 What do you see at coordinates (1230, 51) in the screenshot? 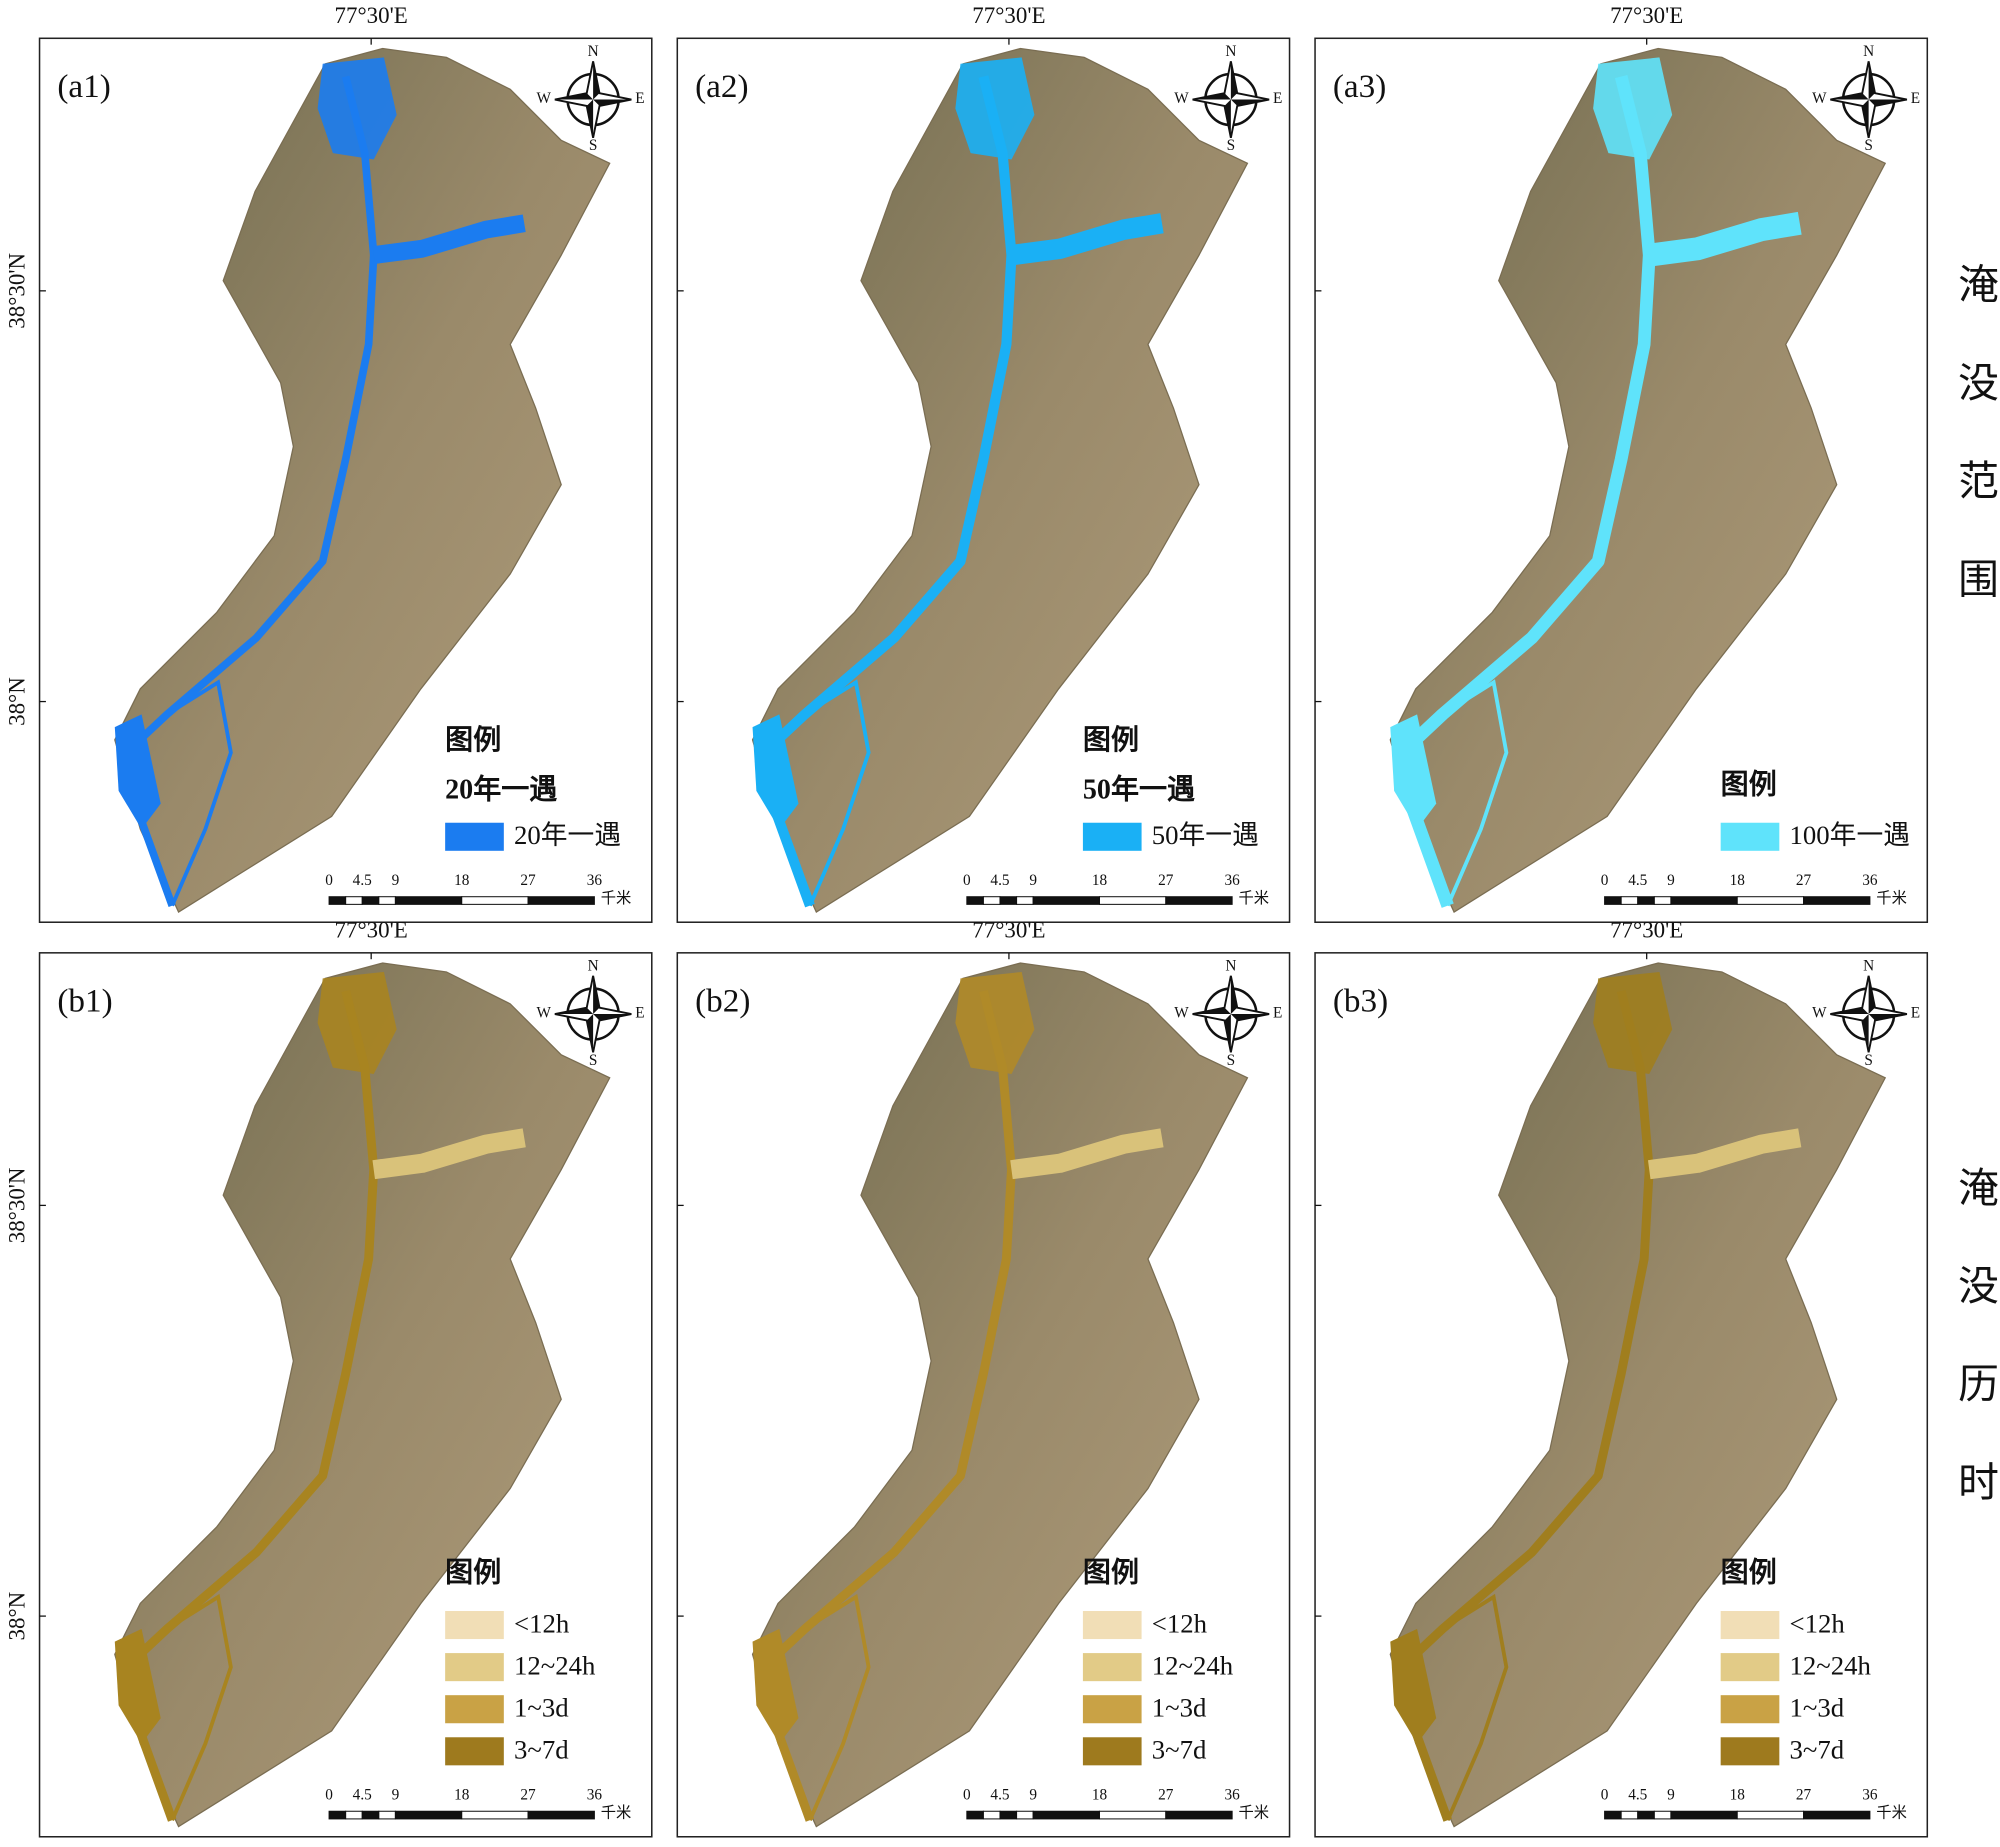
I see `compass-letter: N` at bounding box center [1230, 51].